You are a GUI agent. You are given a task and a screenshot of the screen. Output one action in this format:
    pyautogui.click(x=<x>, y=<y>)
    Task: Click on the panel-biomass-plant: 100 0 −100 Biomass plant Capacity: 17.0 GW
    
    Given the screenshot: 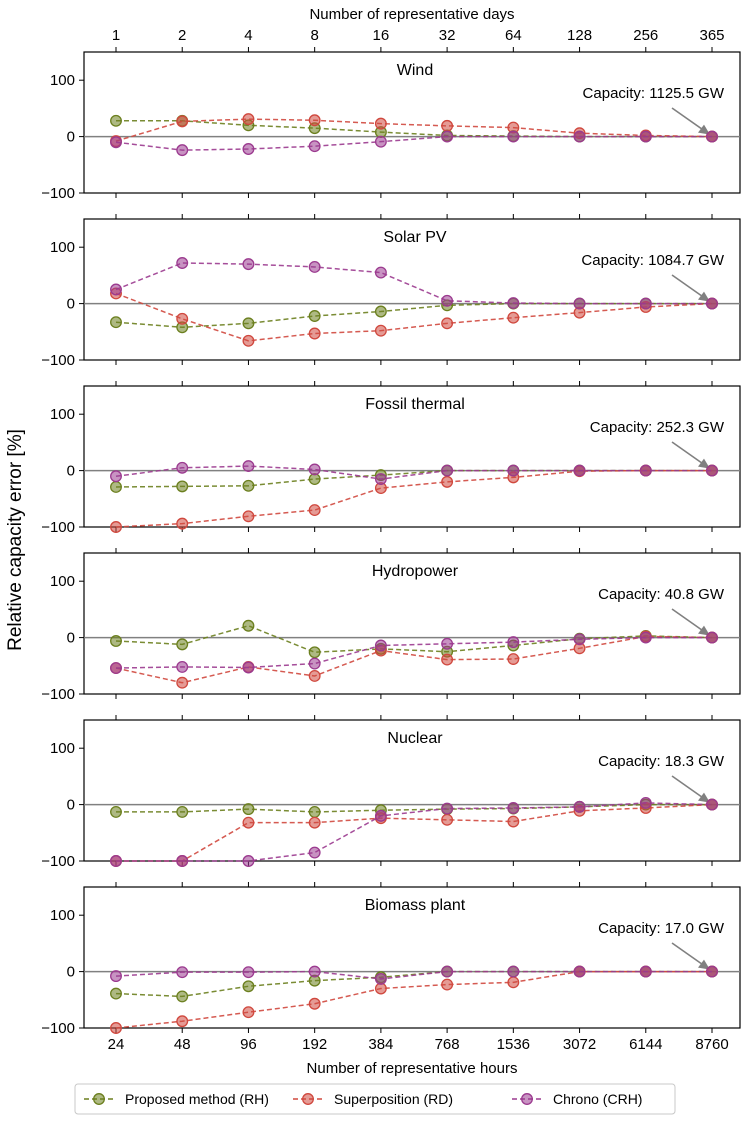 What is the action you would take?
    pyautogui.click(x=391, y=959)
    